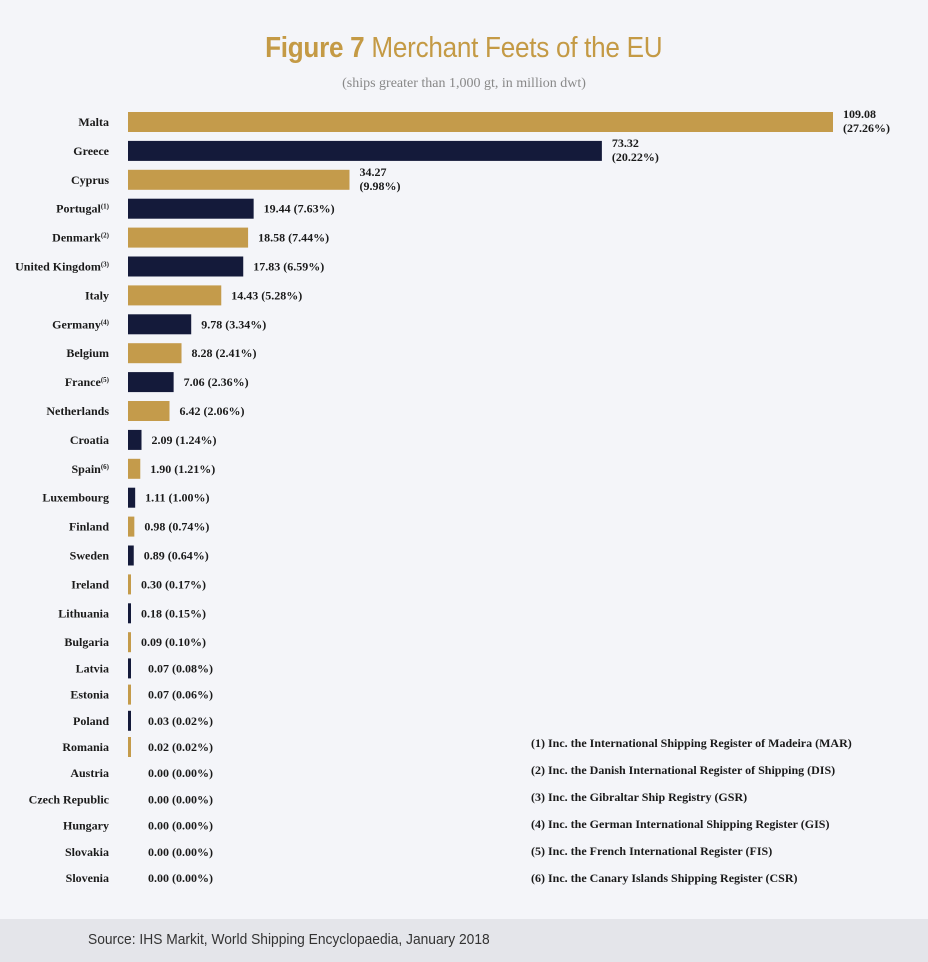 This screenshot has height=962, width=928. Describe the element at coordinates (86, 826) in the screenshot. I see `category-label: Hungary` at that location.